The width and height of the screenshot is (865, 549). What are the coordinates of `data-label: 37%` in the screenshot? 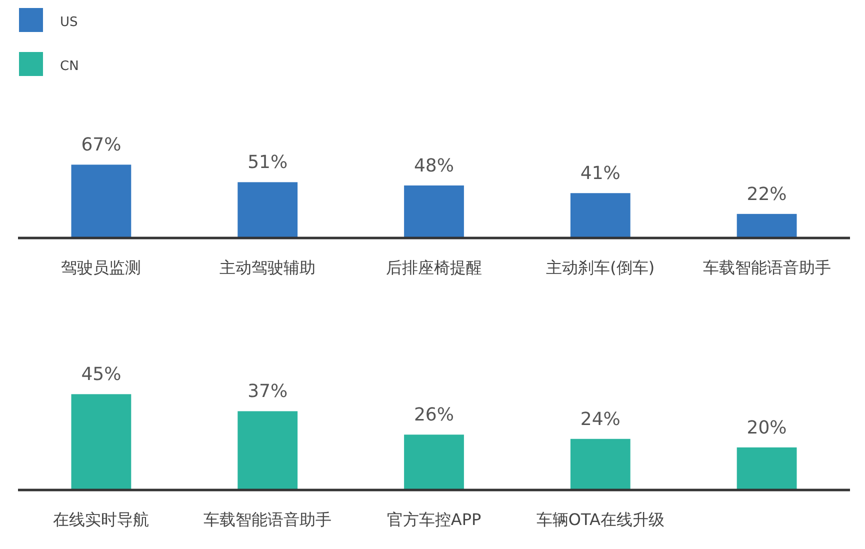 It's located at (268, 391).